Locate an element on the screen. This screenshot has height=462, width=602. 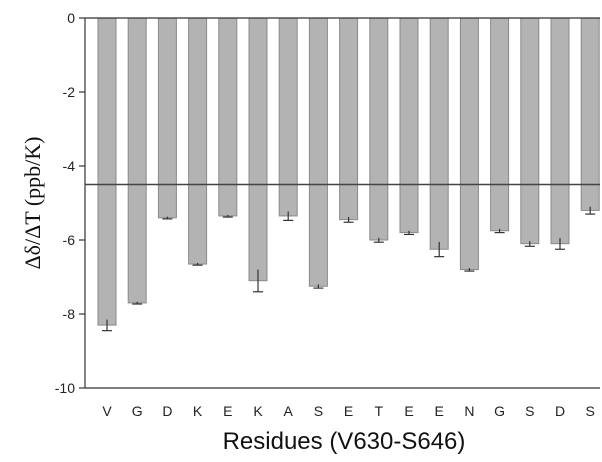
y-axis-title: Δδ/ΔT (ppb/K) is located at coordinates (32, 203).